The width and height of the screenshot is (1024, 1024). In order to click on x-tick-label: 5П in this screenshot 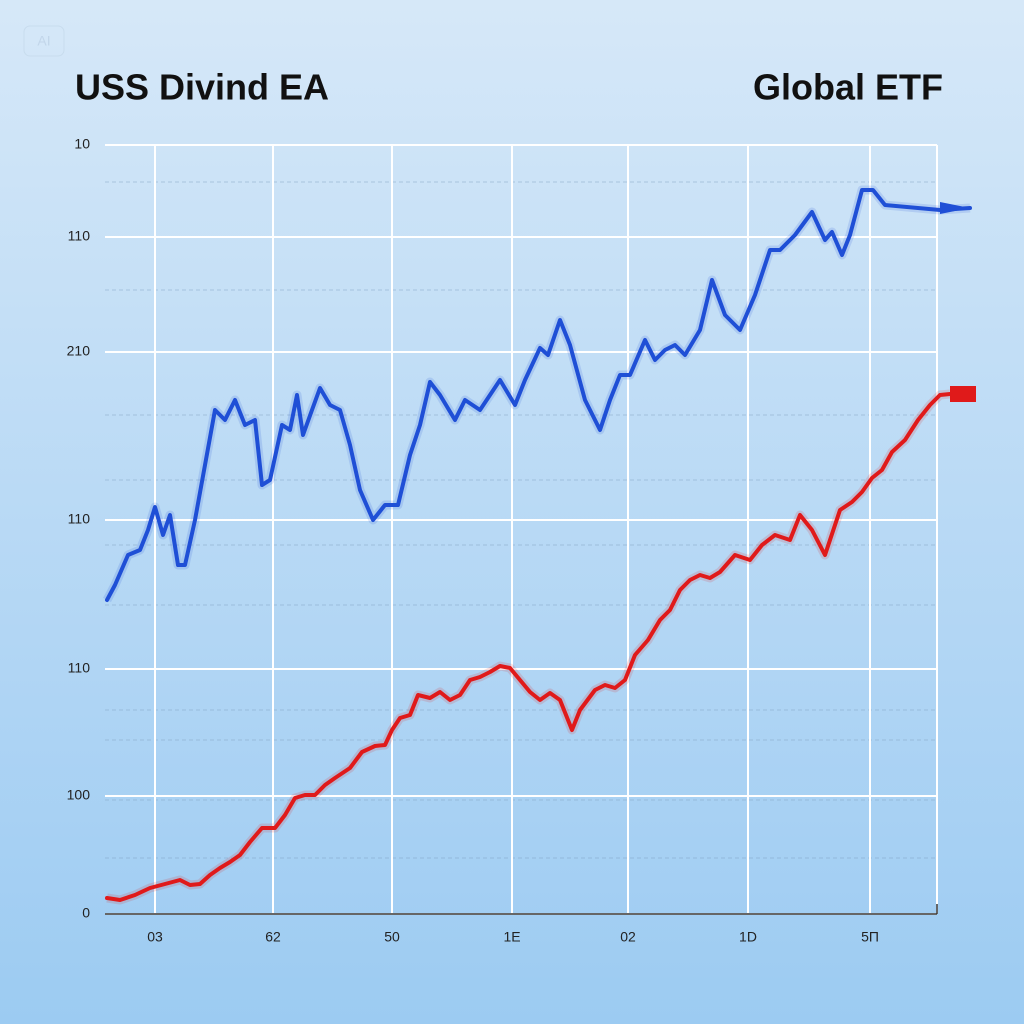, I will do `click(870, 937)`.